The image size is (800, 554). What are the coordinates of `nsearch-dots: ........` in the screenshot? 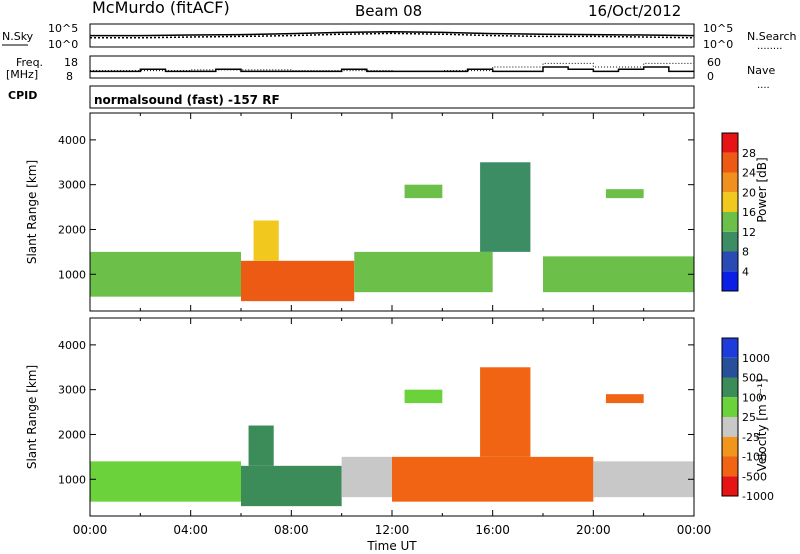 It's located at (769, 46).